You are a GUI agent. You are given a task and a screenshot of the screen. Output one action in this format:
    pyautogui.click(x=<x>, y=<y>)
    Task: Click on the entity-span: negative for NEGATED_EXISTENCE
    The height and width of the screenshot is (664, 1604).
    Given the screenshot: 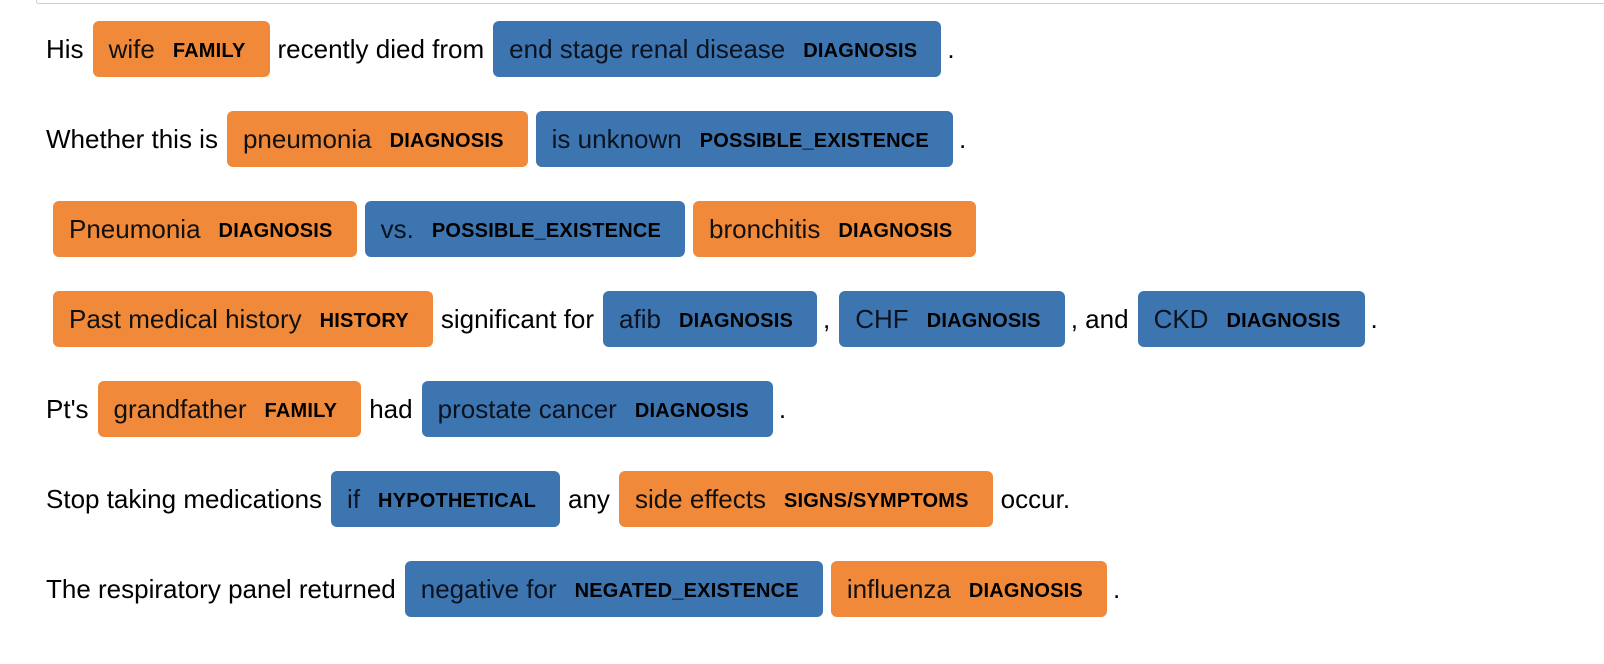 What is the action you would take?
    pyautogui.click(x=613, y=589)
    